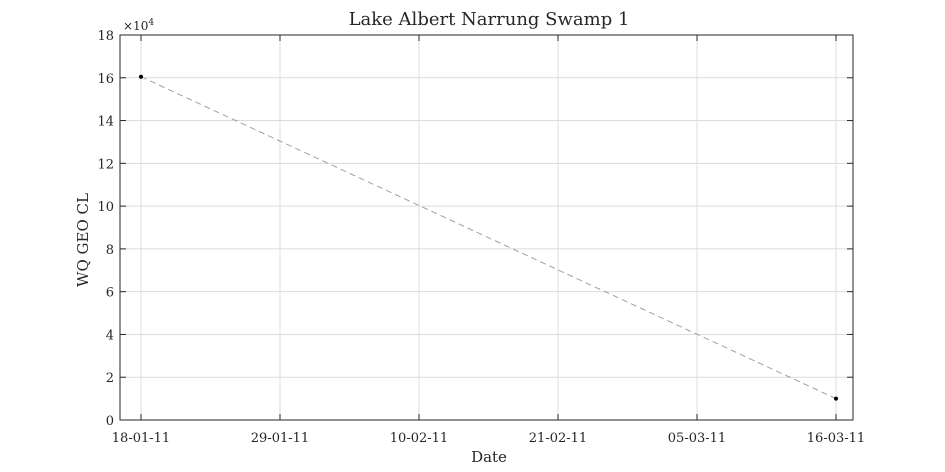 This screenshot has width=945, height=472. I want to click on y-tick-label: 18, so click(105, 36).